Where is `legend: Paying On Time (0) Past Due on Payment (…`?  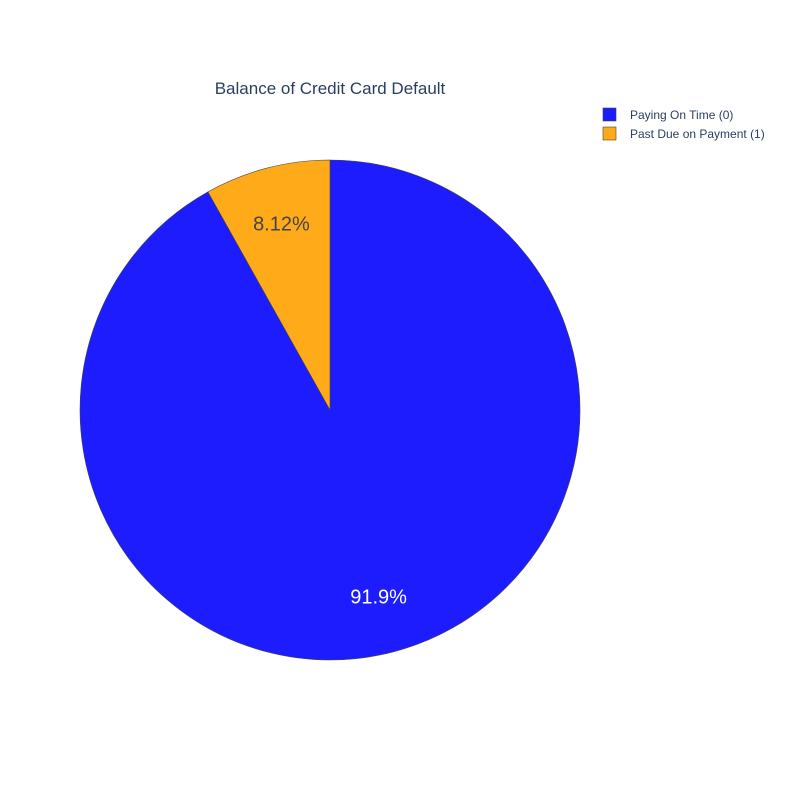 legend: Paying On Time (0) Past Due on Payment (… is located at coordinates (683, 124).